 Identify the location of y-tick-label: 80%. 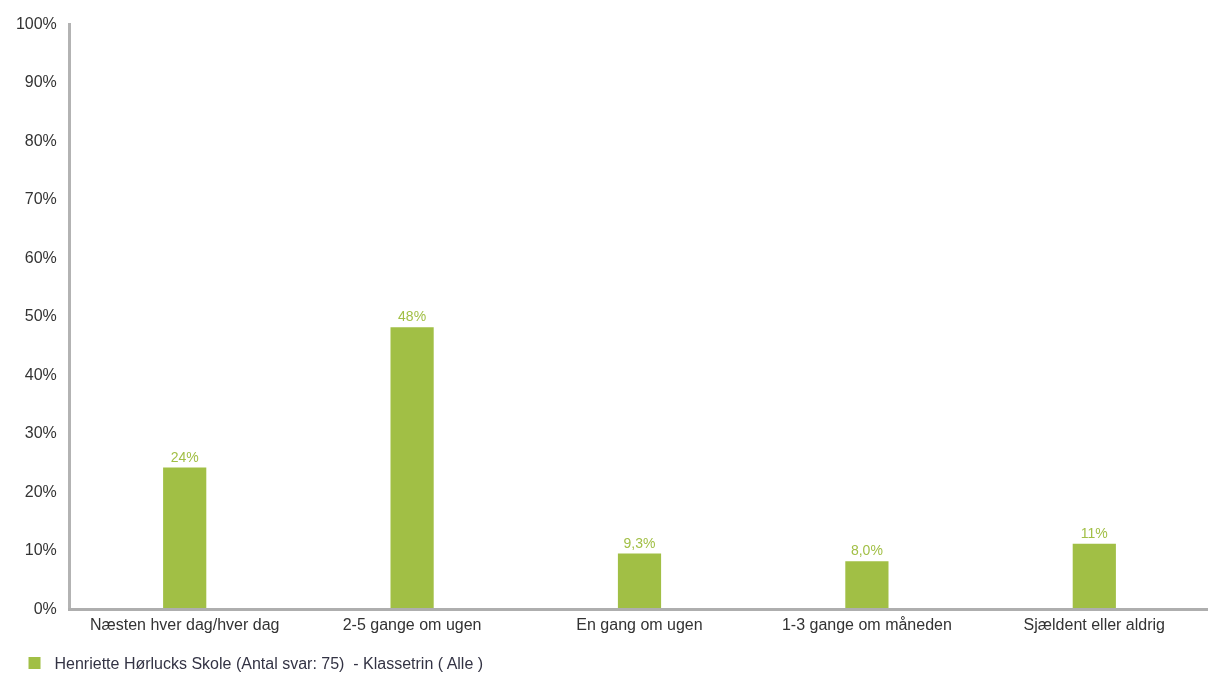
(40, 140).